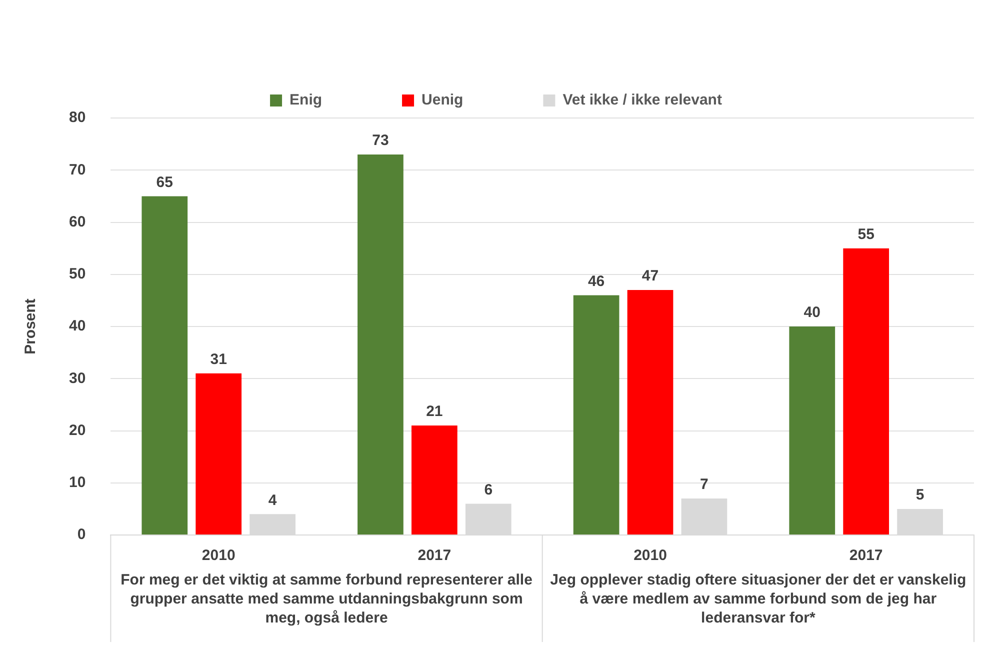  Describe the element at coordinates (77, 169) in the screenshot. I see `y-tick-label: 70` at that location.